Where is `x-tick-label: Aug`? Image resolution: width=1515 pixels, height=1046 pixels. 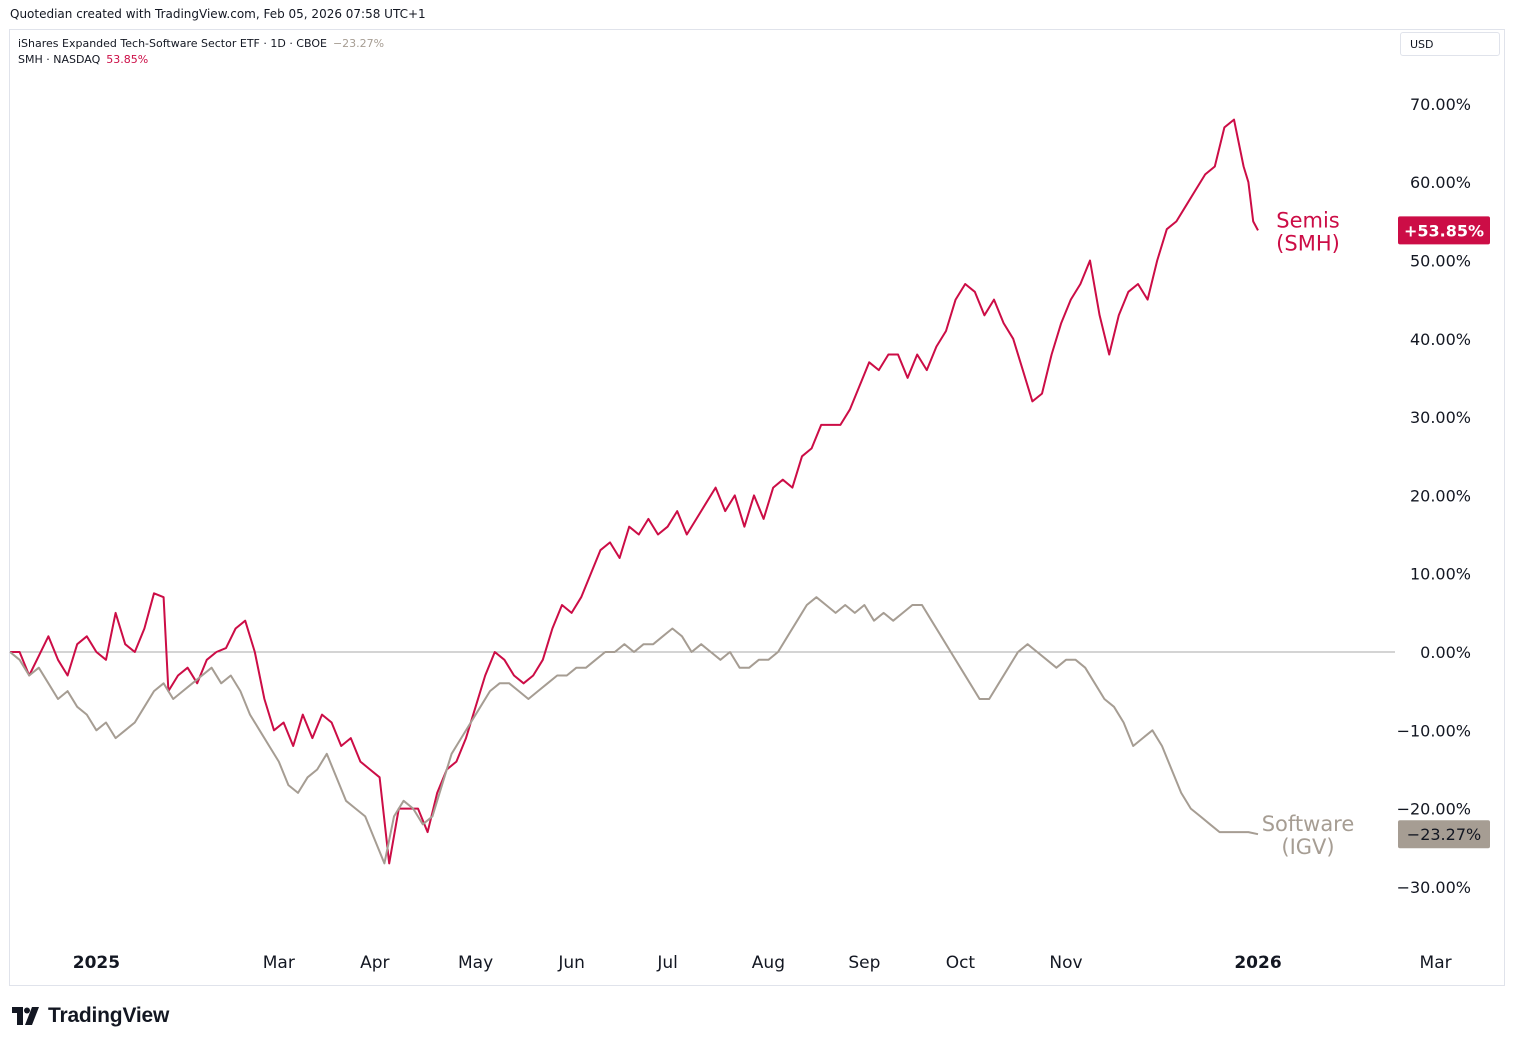 x-tick-label: Aug is located at coordinates (768, 963).